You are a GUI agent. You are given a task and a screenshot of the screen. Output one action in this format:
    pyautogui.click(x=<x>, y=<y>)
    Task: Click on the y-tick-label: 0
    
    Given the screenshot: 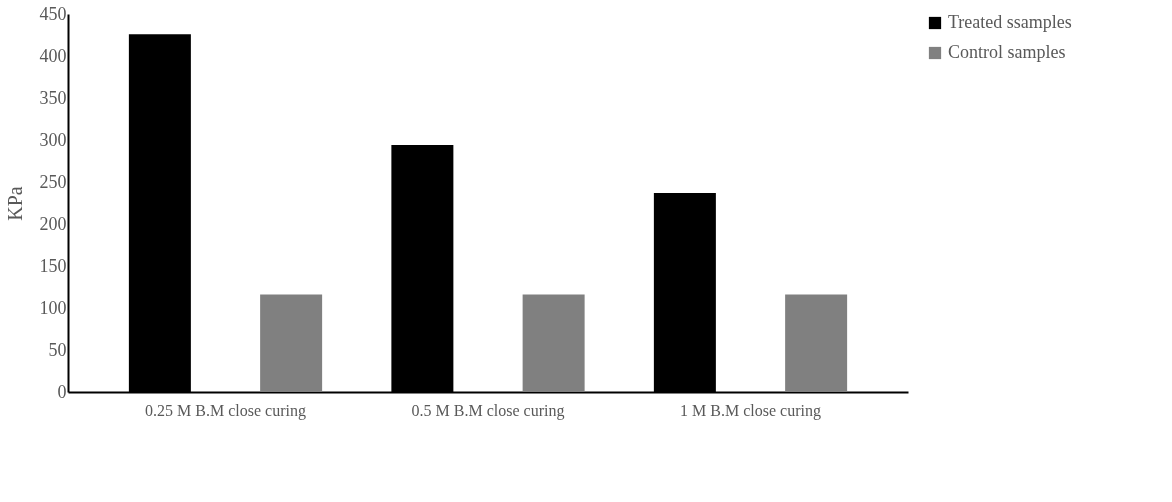 What is the action you would take?
    pyautogui.click(x=62, y=391)
    